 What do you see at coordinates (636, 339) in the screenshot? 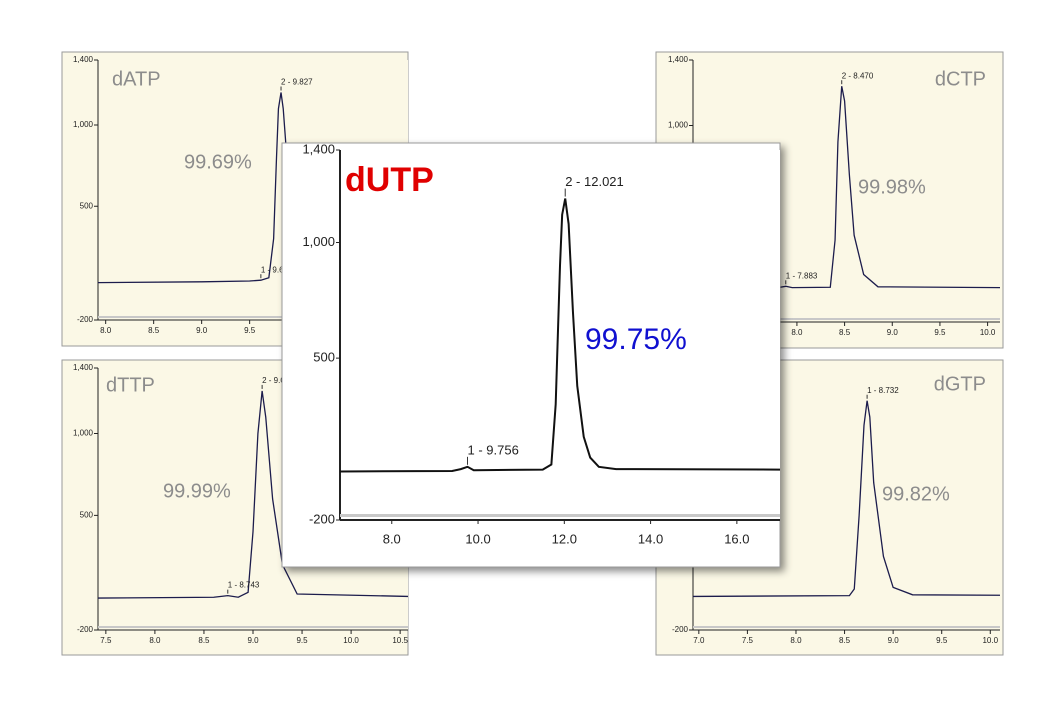
I see `purity-label: 99.75%` at bounding box center [636, 339].